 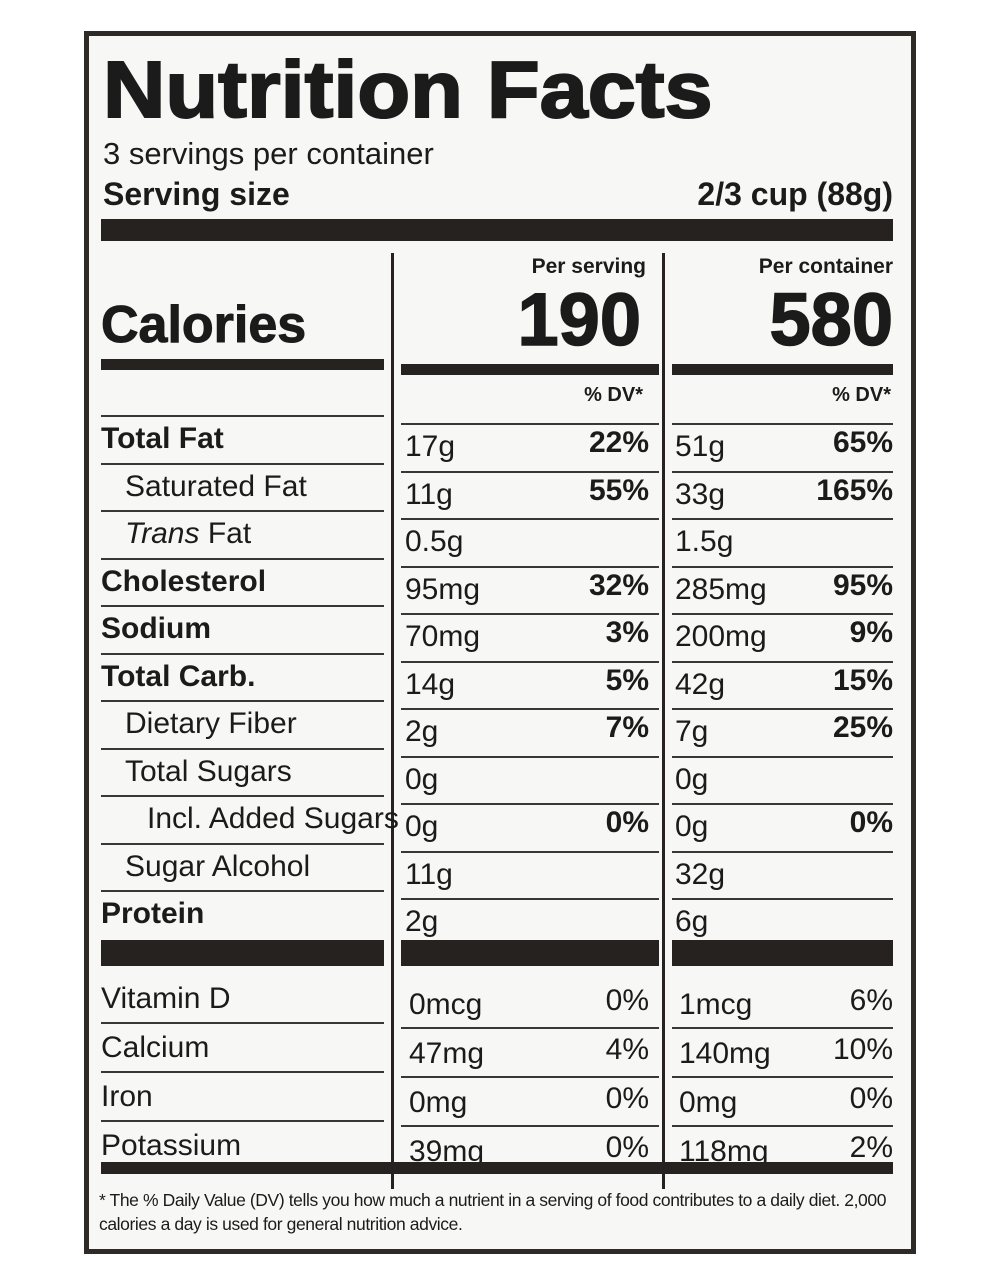 What do you see at coordinates (242, 364) in the screenshot?
I see `calories-divider-left` at bounding box center [242, 364].